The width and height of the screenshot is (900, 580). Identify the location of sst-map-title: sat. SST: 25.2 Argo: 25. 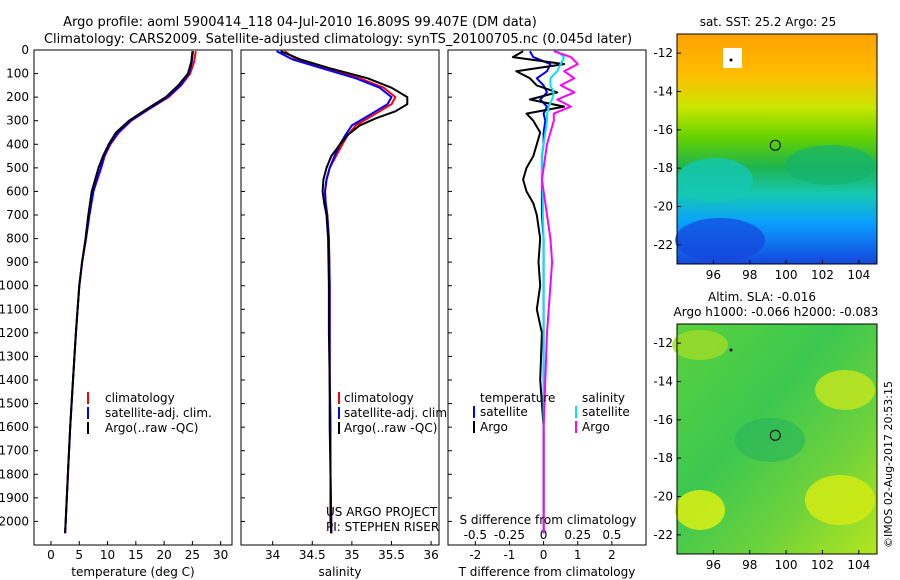
(768, 22).